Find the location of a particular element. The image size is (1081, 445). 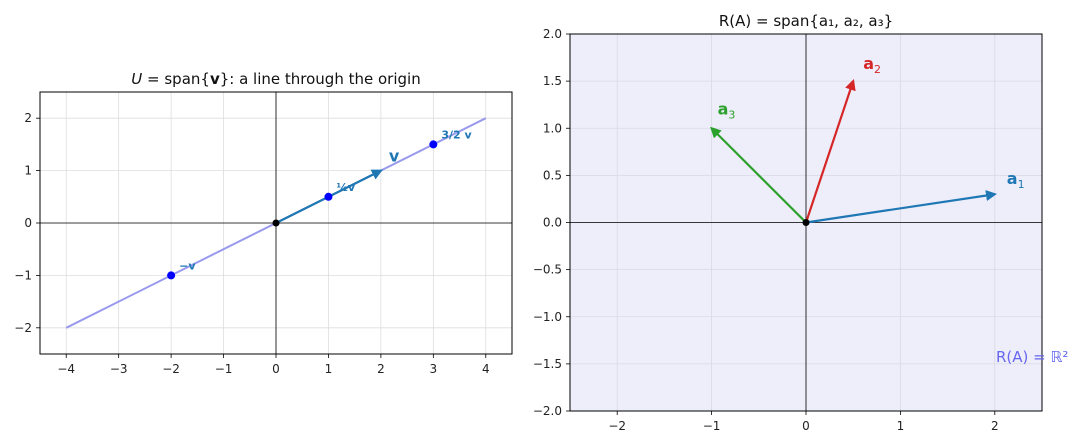

vector-a2 is located at coordinates (830, 151).